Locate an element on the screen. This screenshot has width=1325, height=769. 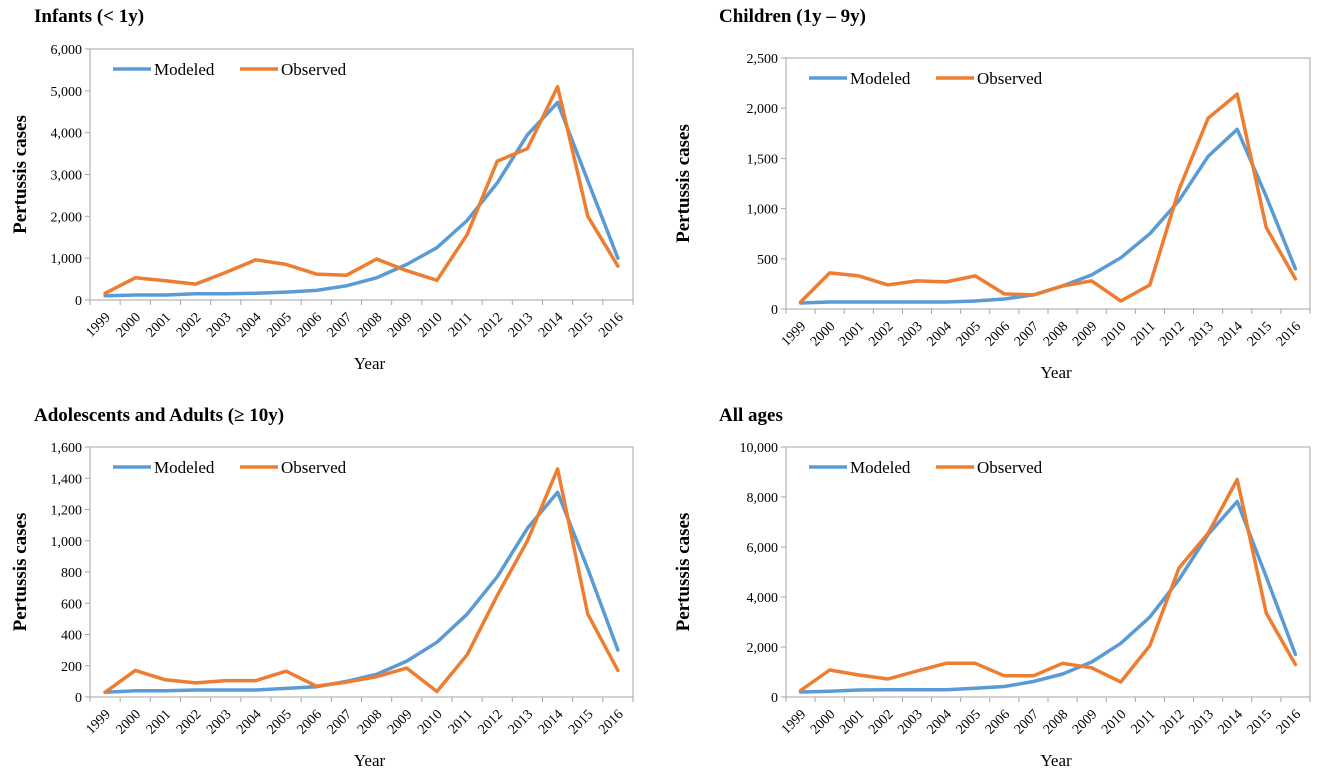
plot-area-border is located at coordinates (1048, 183).